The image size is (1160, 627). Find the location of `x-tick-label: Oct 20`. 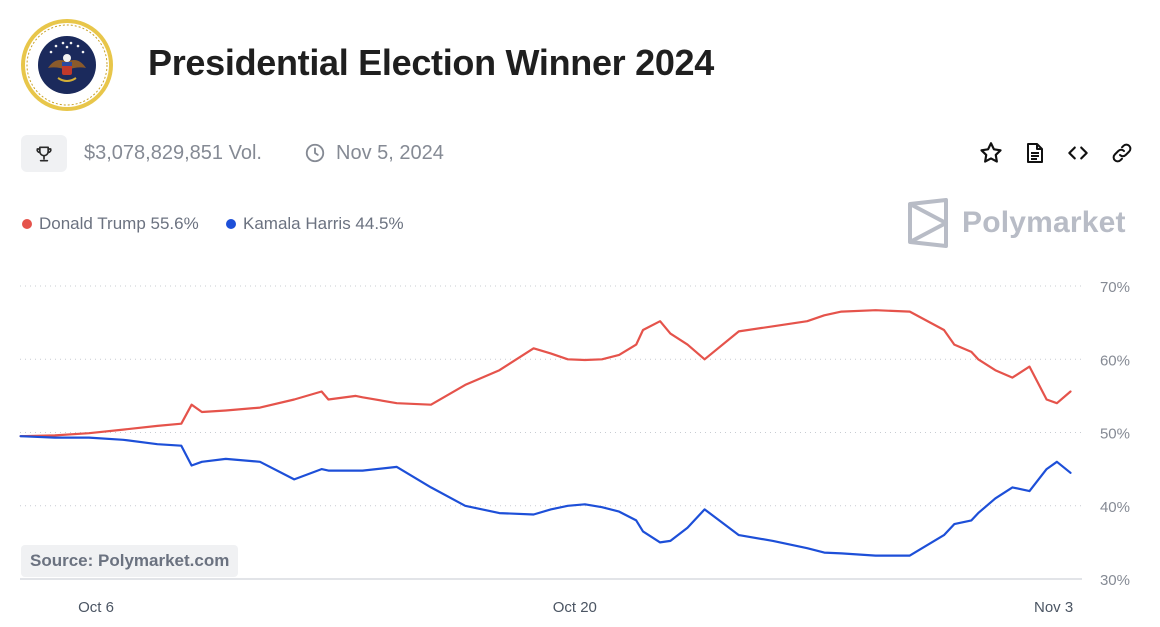

x-tick-label: Oct 20 is located at coordinates (575, 607).